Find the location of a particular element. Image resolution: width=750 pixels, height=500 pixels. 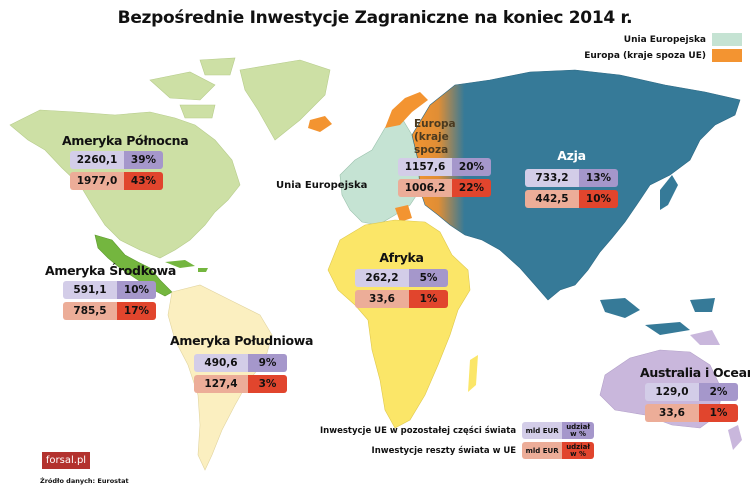

label-line: Europa is located at coordinates (435, 124).